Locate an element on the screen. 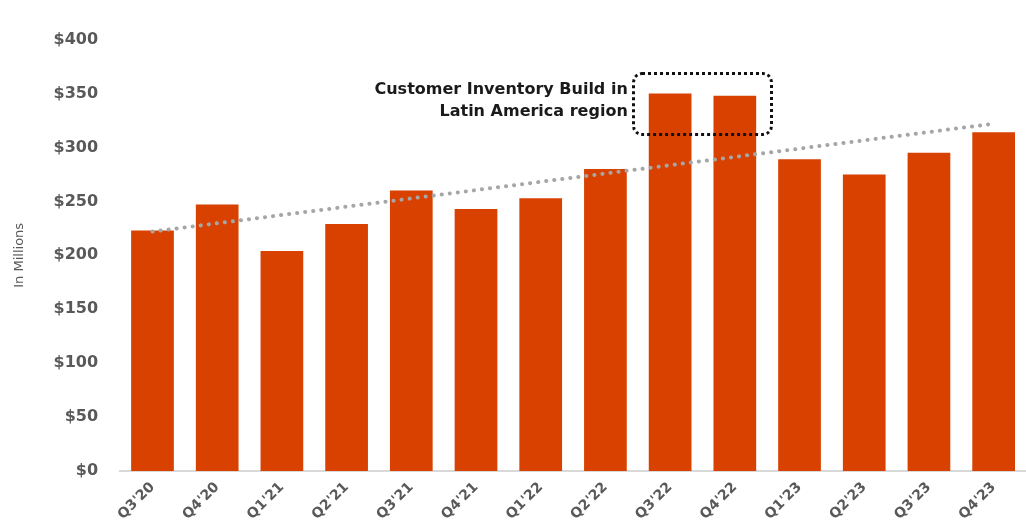  y-tick-label: $50 is located at coordinates (81, 416).